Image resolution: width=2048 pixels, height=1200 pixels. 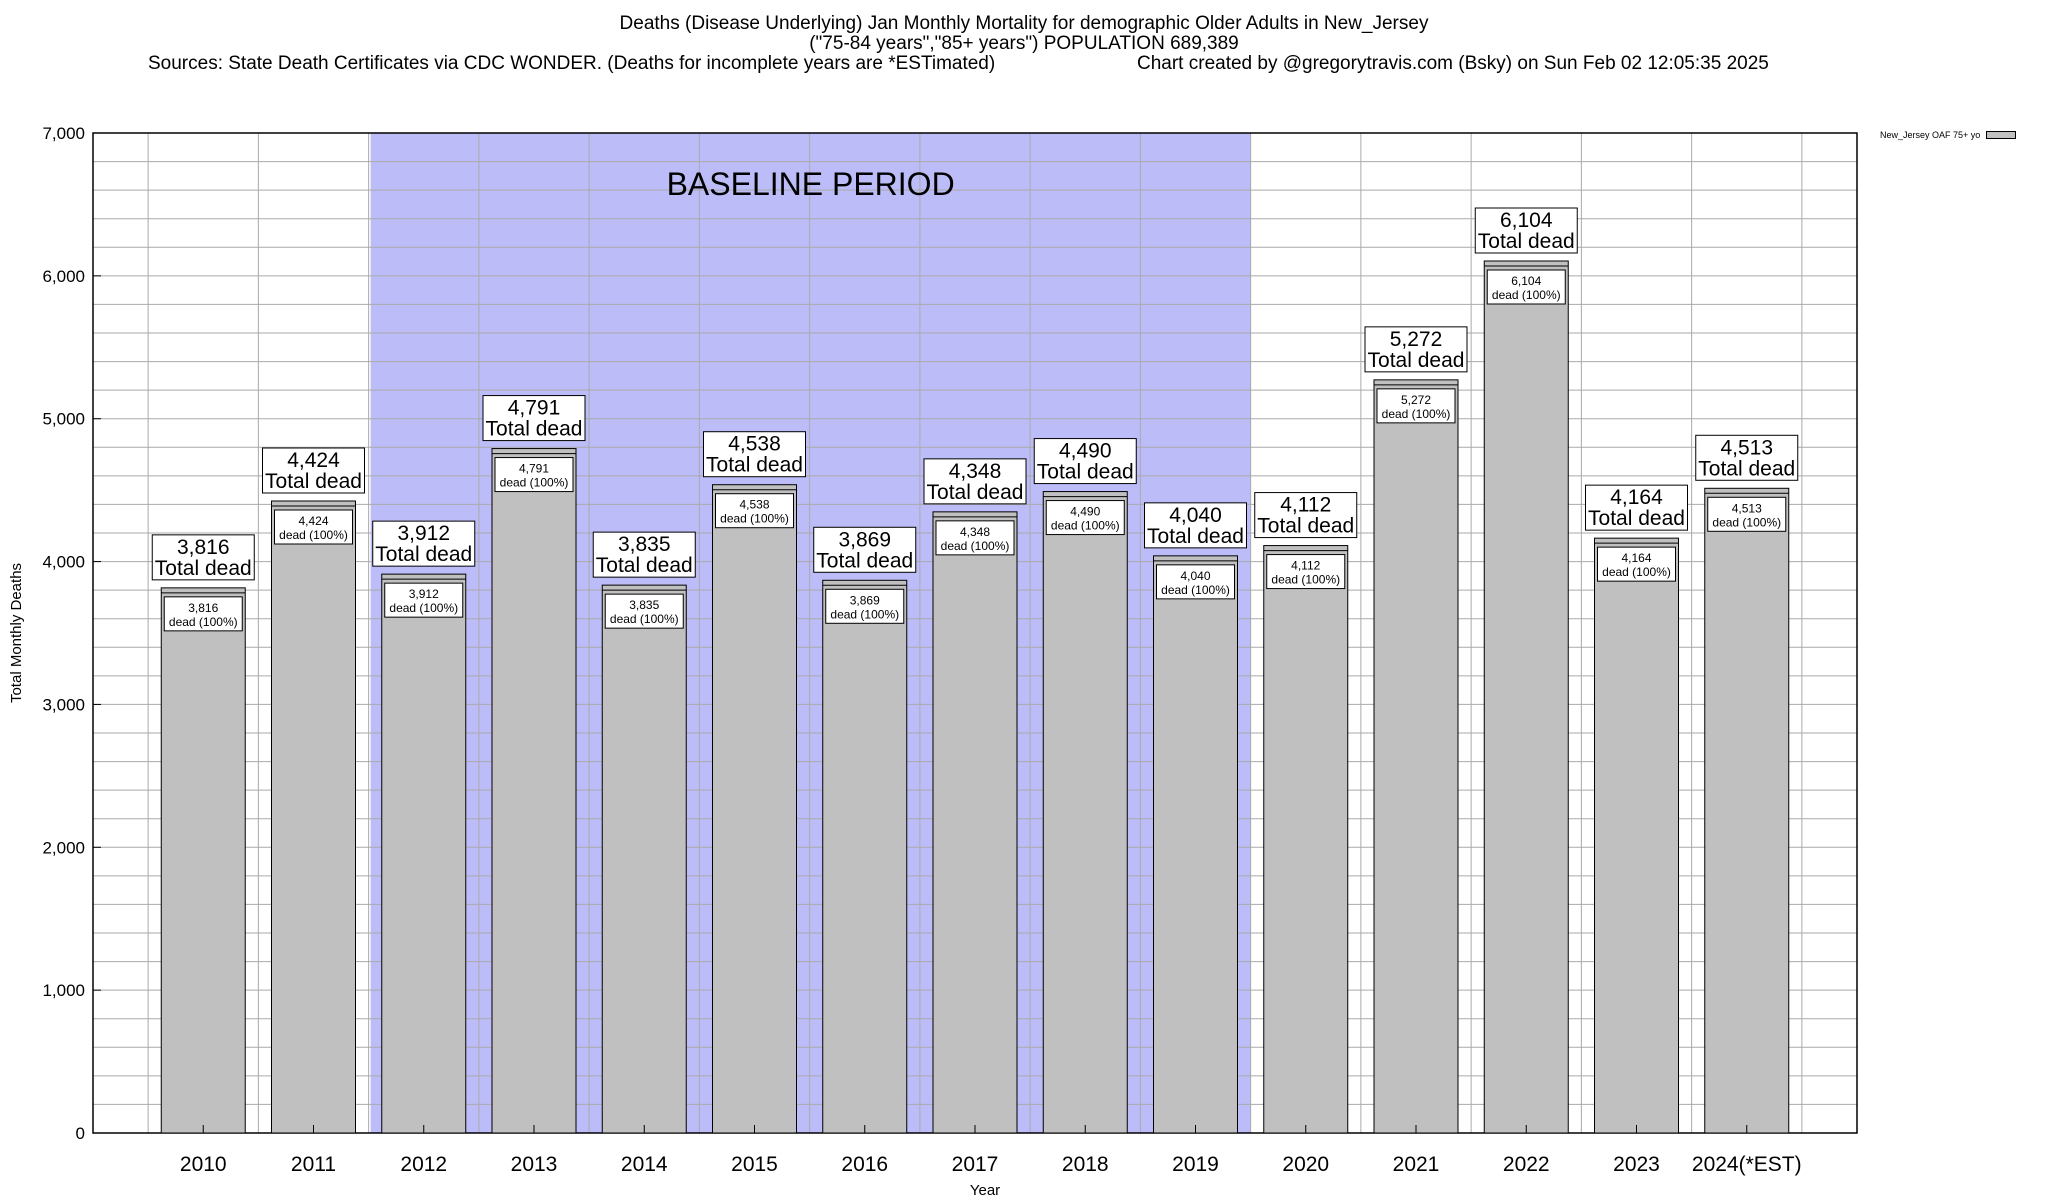 What do you see at coordinates (985, 1190) in the screenshot?
I see `x-axis-label: Year` at bounding box center [985, 1190].